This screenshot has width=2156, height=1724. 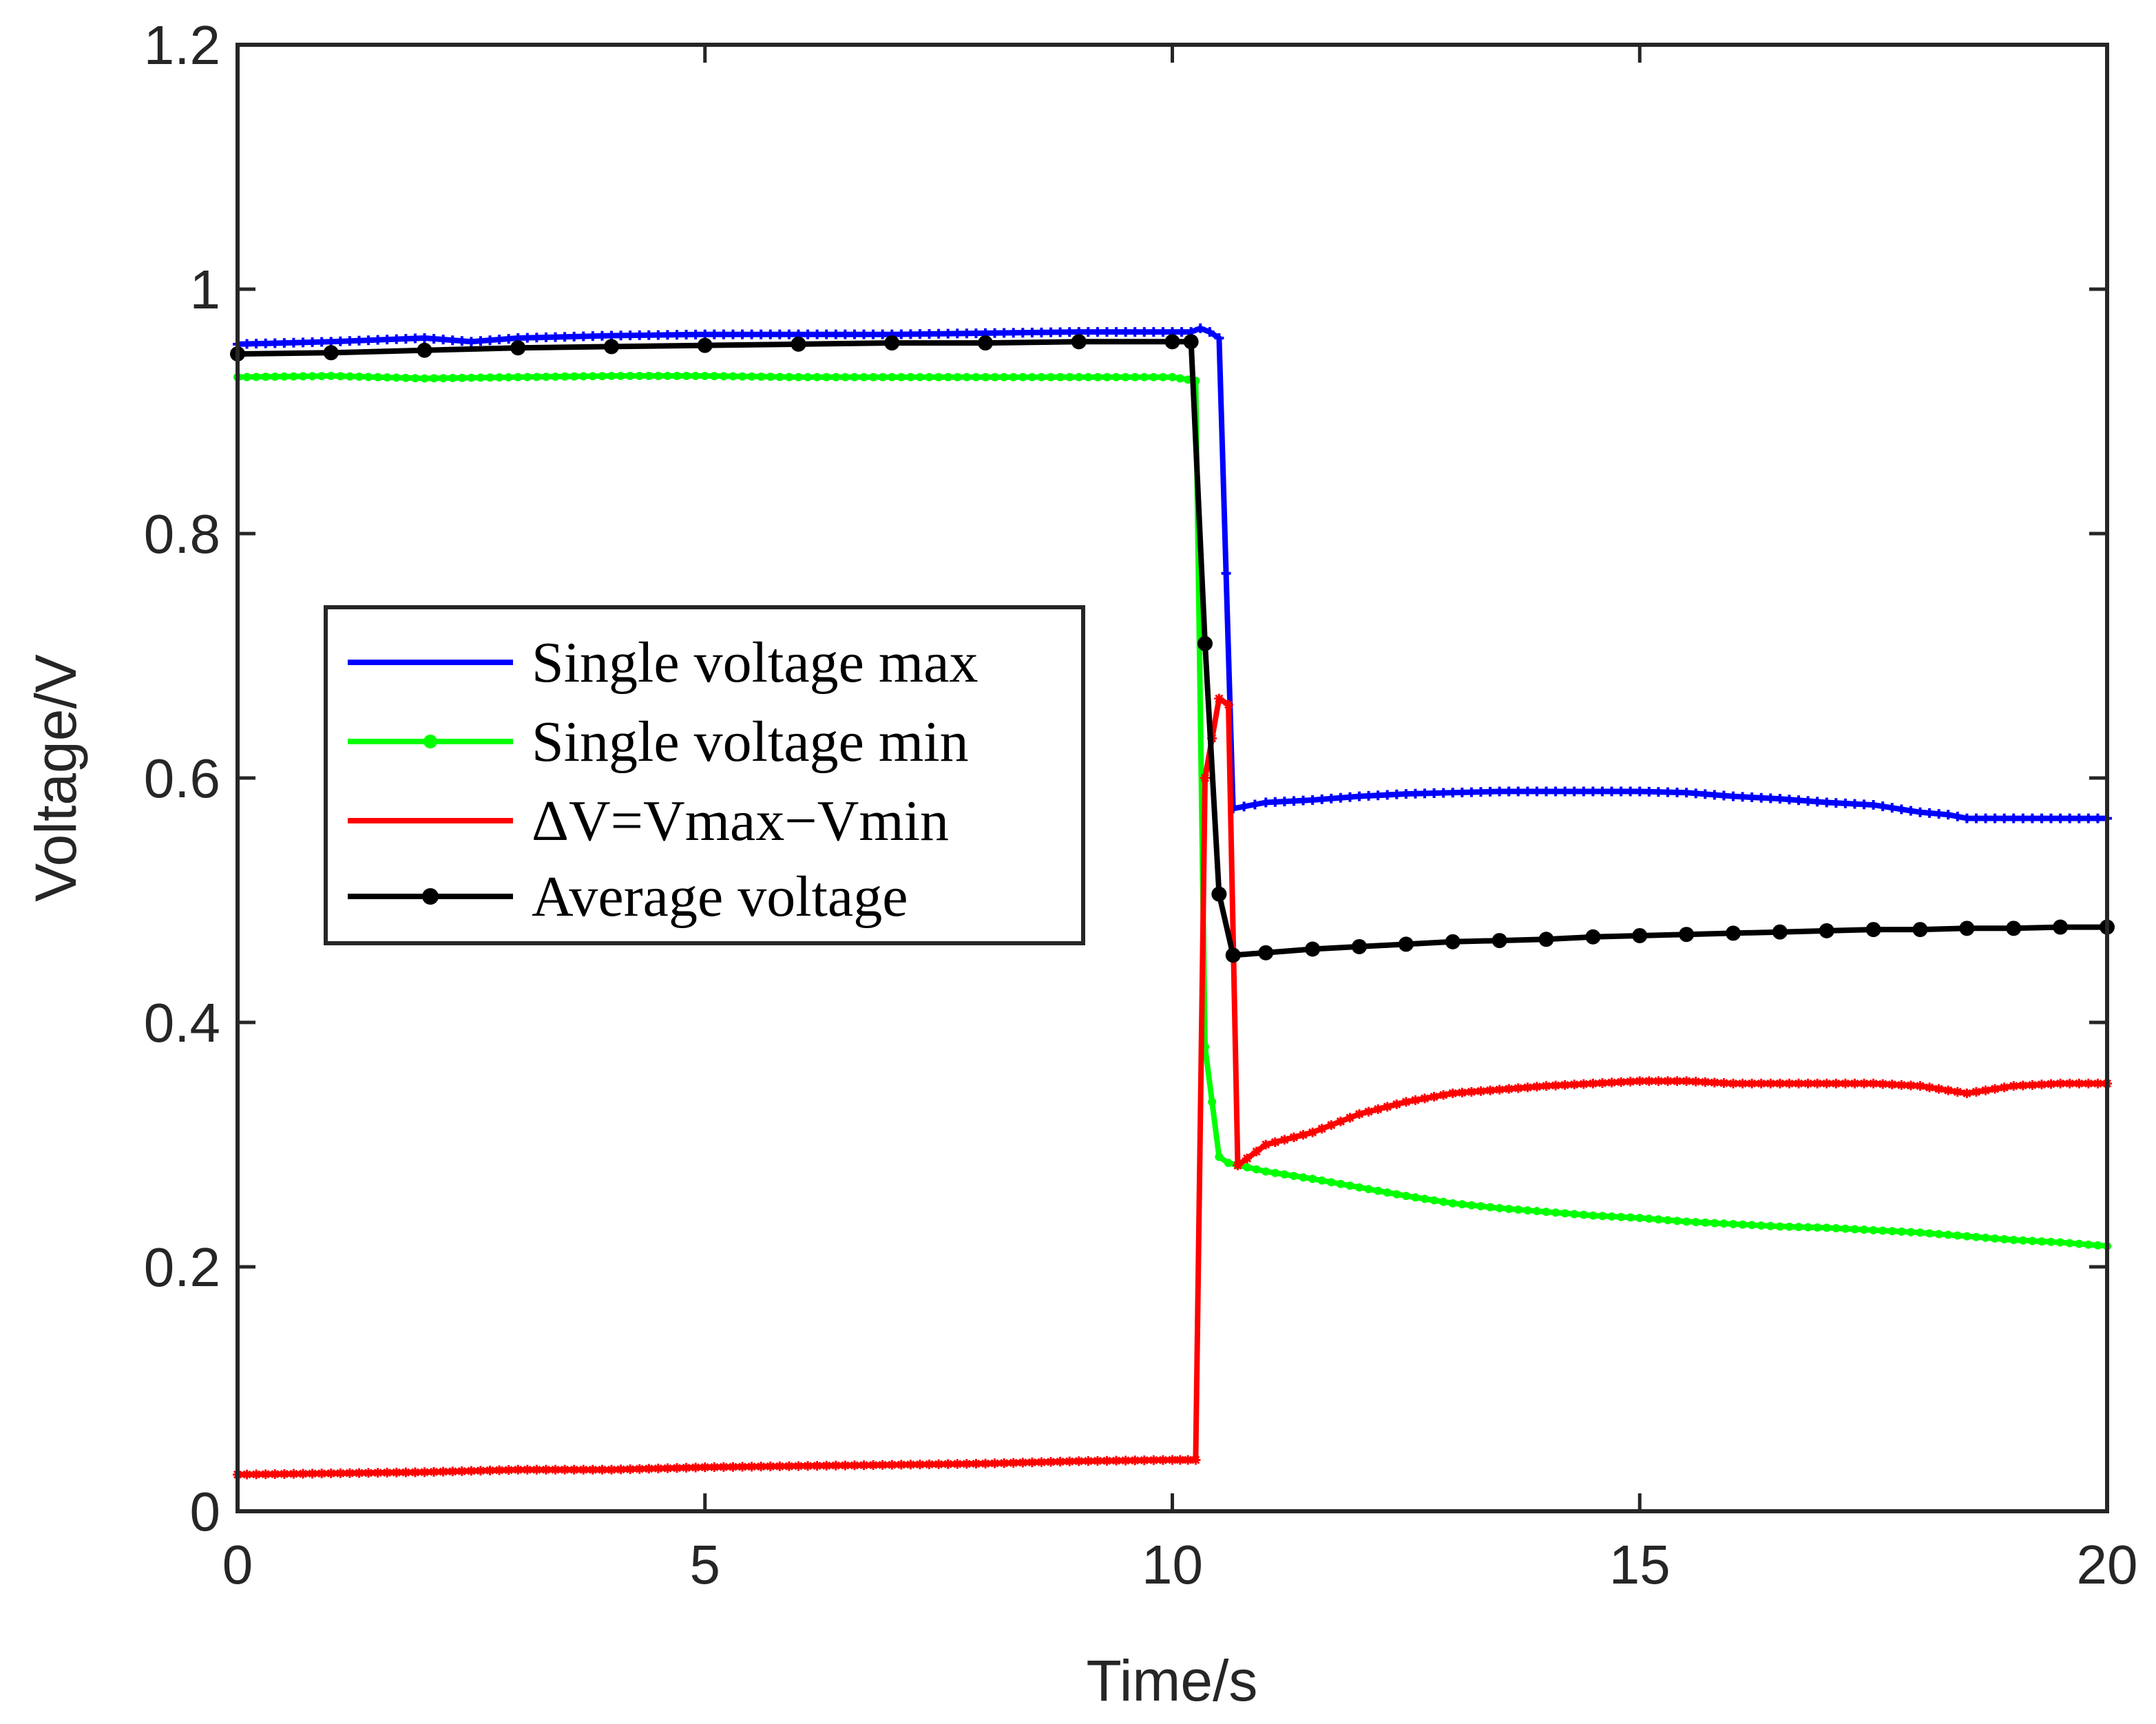 I want to click on x-tick-label: 5, so click(x=705, y=1565).